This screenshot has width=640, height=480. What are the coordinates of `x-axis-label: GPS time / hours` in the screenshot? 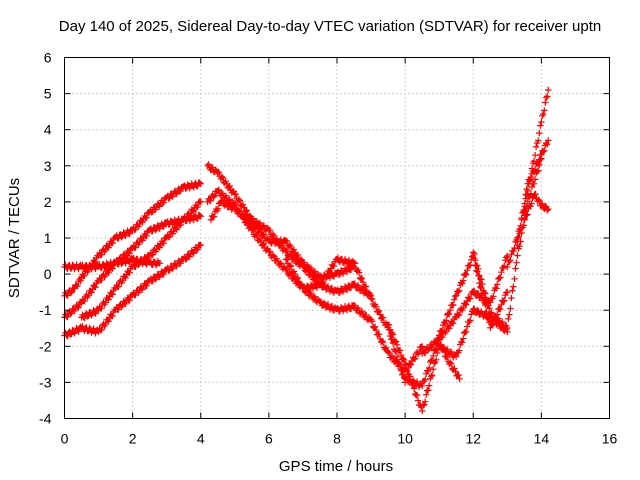 It's located at (336, 466).